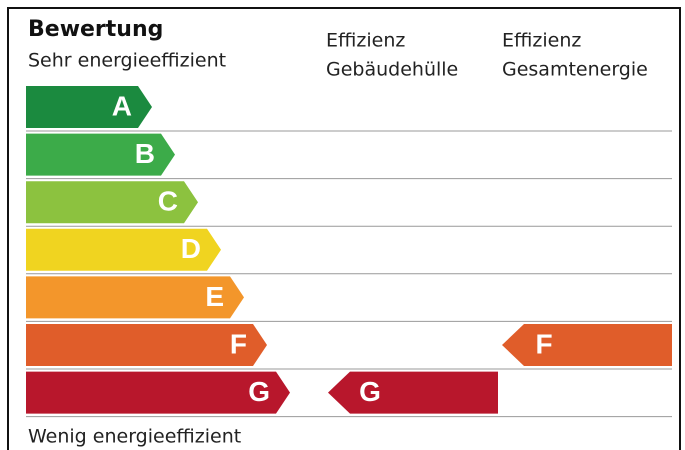 This screenshot has width=685, height=450. I want to click on column-header: Gesamtenergie, so click(575, 70).